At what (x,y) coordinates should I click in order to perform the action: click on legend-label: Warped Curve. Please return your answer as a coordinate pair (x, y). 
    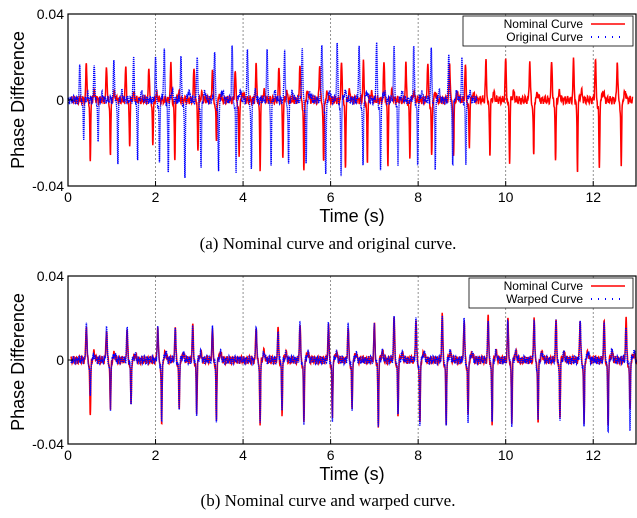
    Looking at the image, I should click on (544, 299).